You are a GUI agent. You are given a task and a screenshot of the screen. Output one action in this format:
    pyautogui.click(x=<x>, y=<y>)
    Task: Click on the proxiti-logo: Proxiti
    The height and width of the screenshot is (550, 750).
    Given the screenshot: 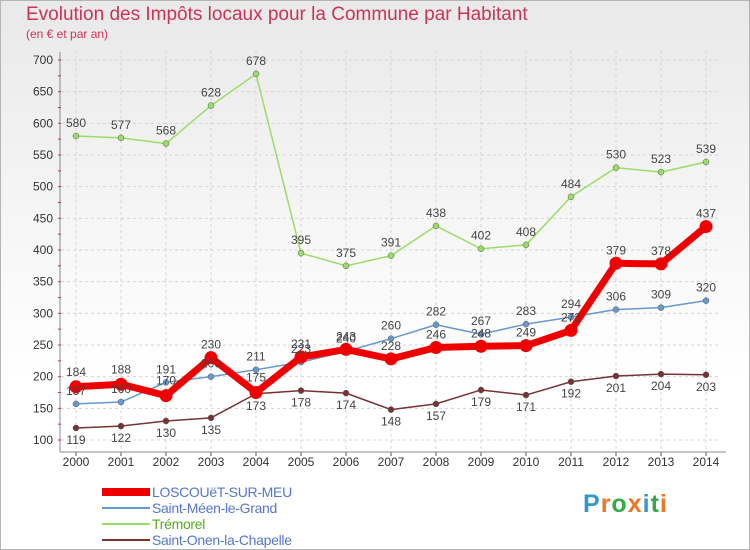 What is the action you would take?
    pyautogui.click(x=625, y=504)
    